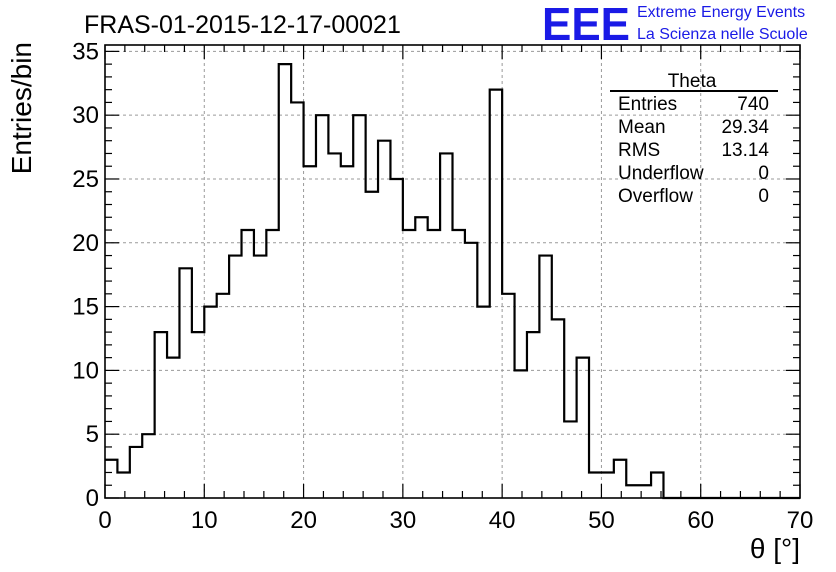 The image size is (836, 572). I want to click on chart-title: FRAS-01-2015-12-17-00021, so click(242, 25).